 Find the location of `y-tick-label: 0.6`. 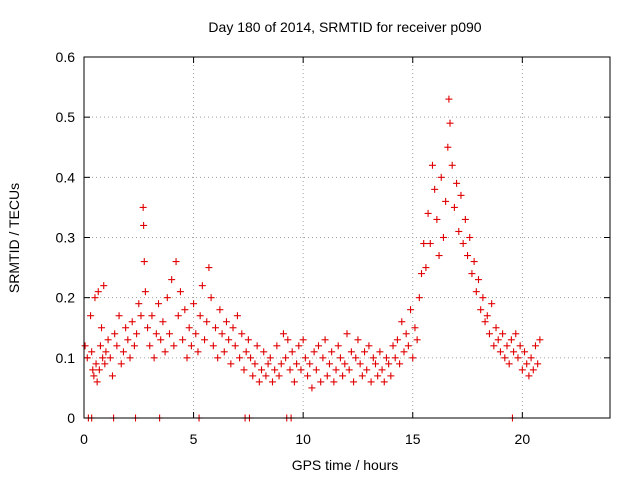

y-tick-label: 0.6 is located at coordinates (66, 57).